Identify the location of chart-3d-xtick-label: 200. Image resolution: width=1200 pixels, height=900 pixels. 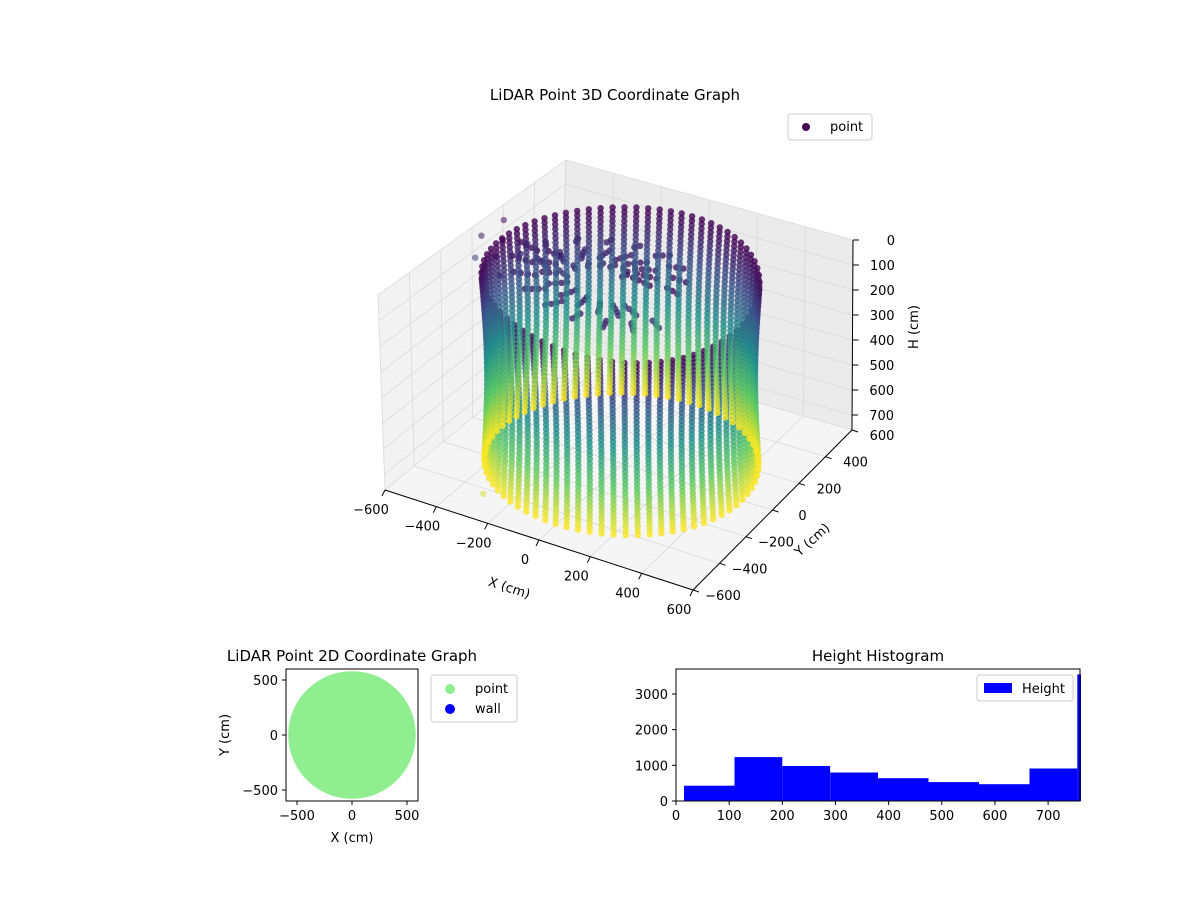
(576, 577).